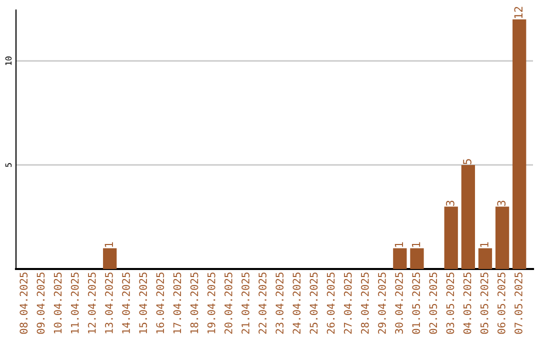  What do you see at coordinates (143, 303) in the screenshot?
I see `x-tick-label: 15.04.2025` at bounding box center [143, 303].